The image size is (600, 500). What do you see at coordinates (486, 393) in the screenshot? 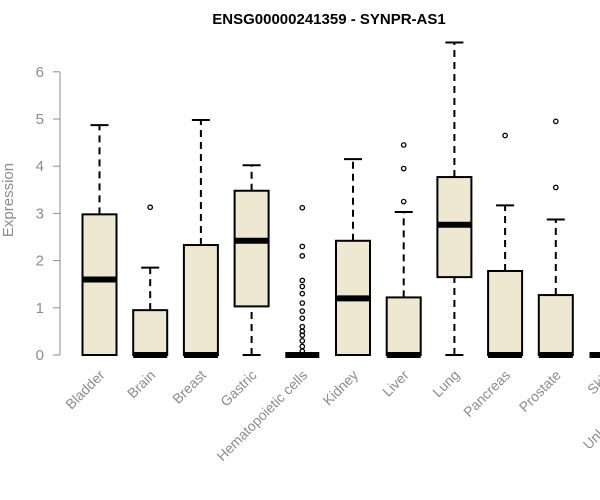
I see `x-tick-label: Pancreas` at bounding box center [486, 393].